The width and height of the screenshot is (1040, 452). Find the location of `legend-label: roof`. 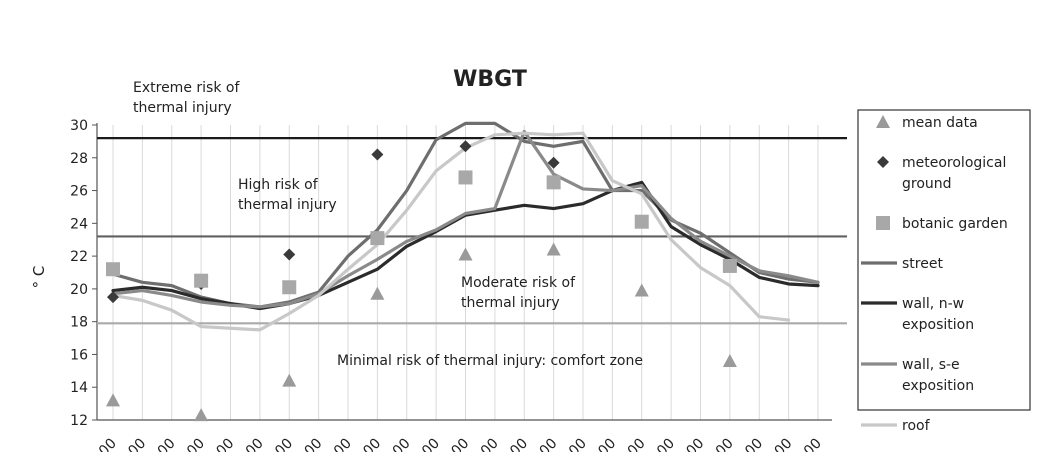

legend-label: roof is located at coordinates (916, 426).